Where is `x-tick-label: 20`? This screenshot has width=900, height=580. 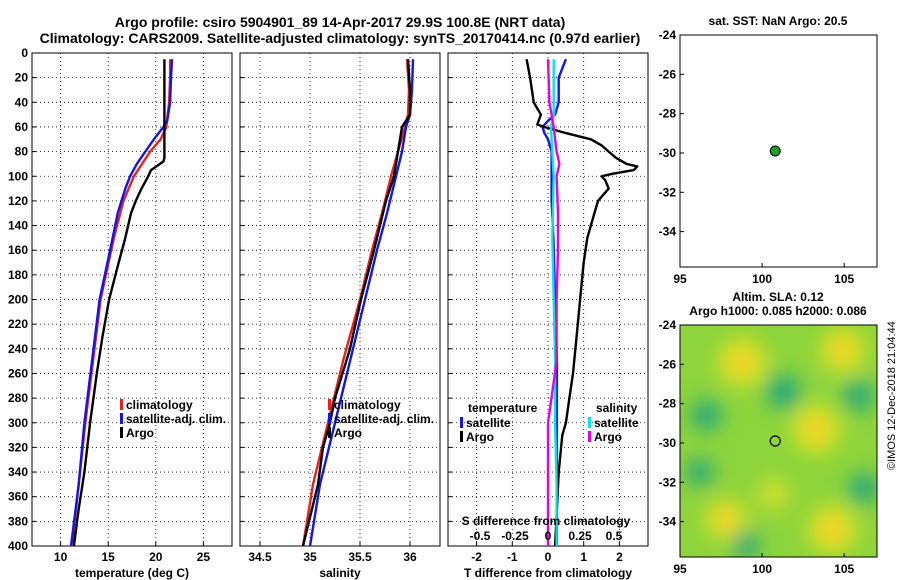 x-tick-label: 20 is located at coordinates (156, 557).